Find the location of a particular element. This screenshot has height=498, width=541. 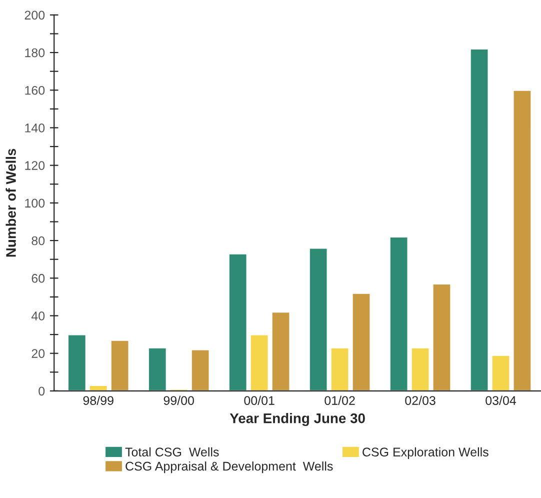

x-tick-label: 00/01 is located at coordinates (259, 400).